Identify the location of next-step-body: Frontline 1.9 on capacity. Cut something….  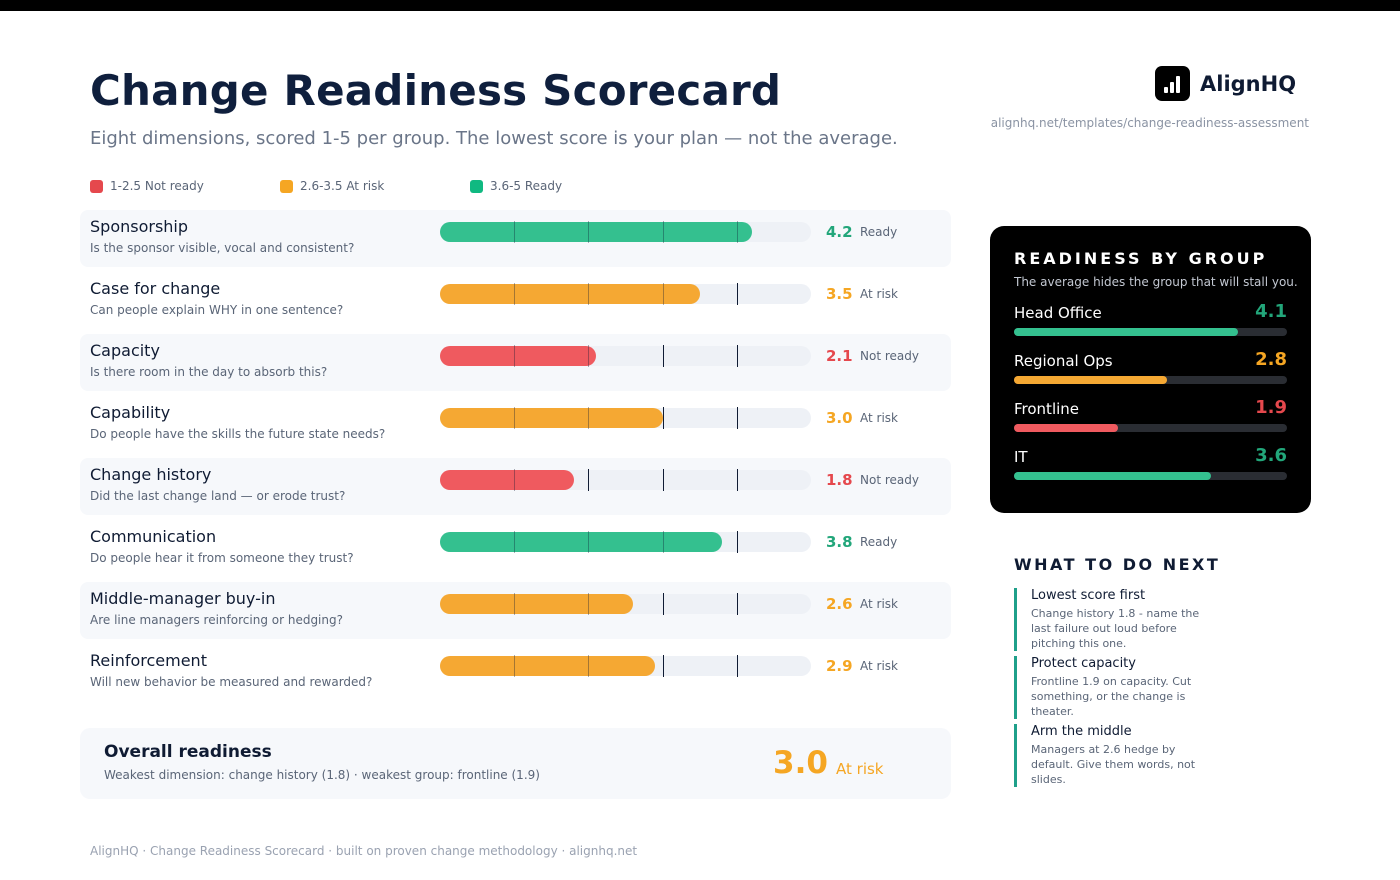
(1111, 696).